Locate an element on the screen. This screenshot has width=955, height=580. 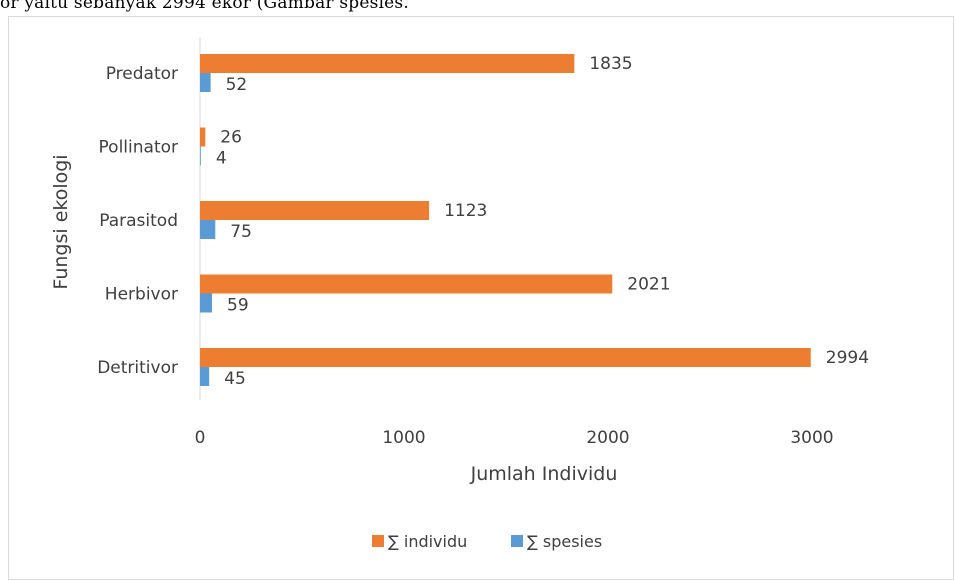
y-axis-title: Fungsi ekologi is located at coordinates (61, 221).